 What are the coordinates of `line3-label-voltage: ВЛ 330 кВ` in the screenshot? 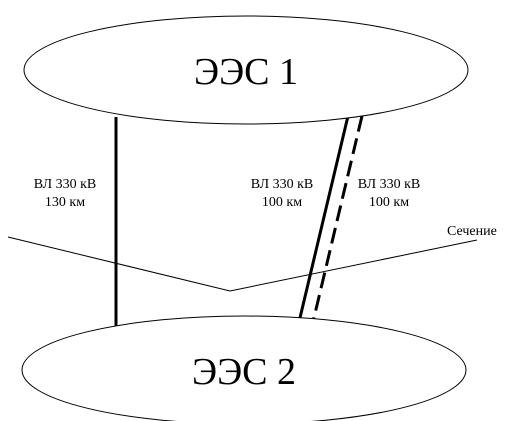 It's located at (389, 184).